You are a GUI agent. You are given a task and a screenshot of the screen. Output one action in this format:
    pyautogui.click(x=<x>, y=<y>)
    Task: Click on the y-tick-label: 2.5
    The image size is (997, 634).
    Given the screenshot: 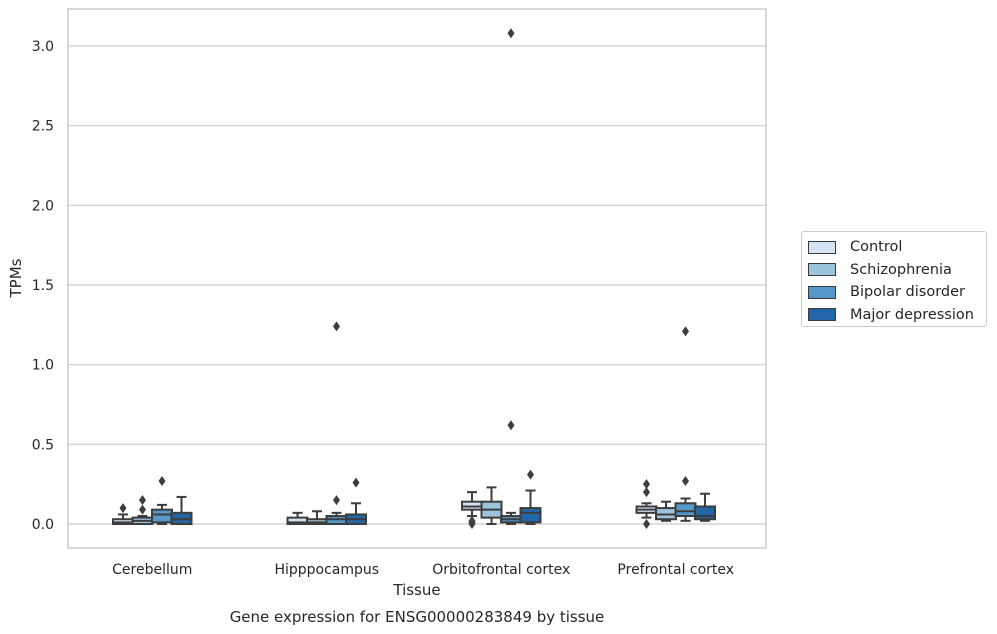 What is the action you would take?
    pyautogui.click(x=43, y=127)
    